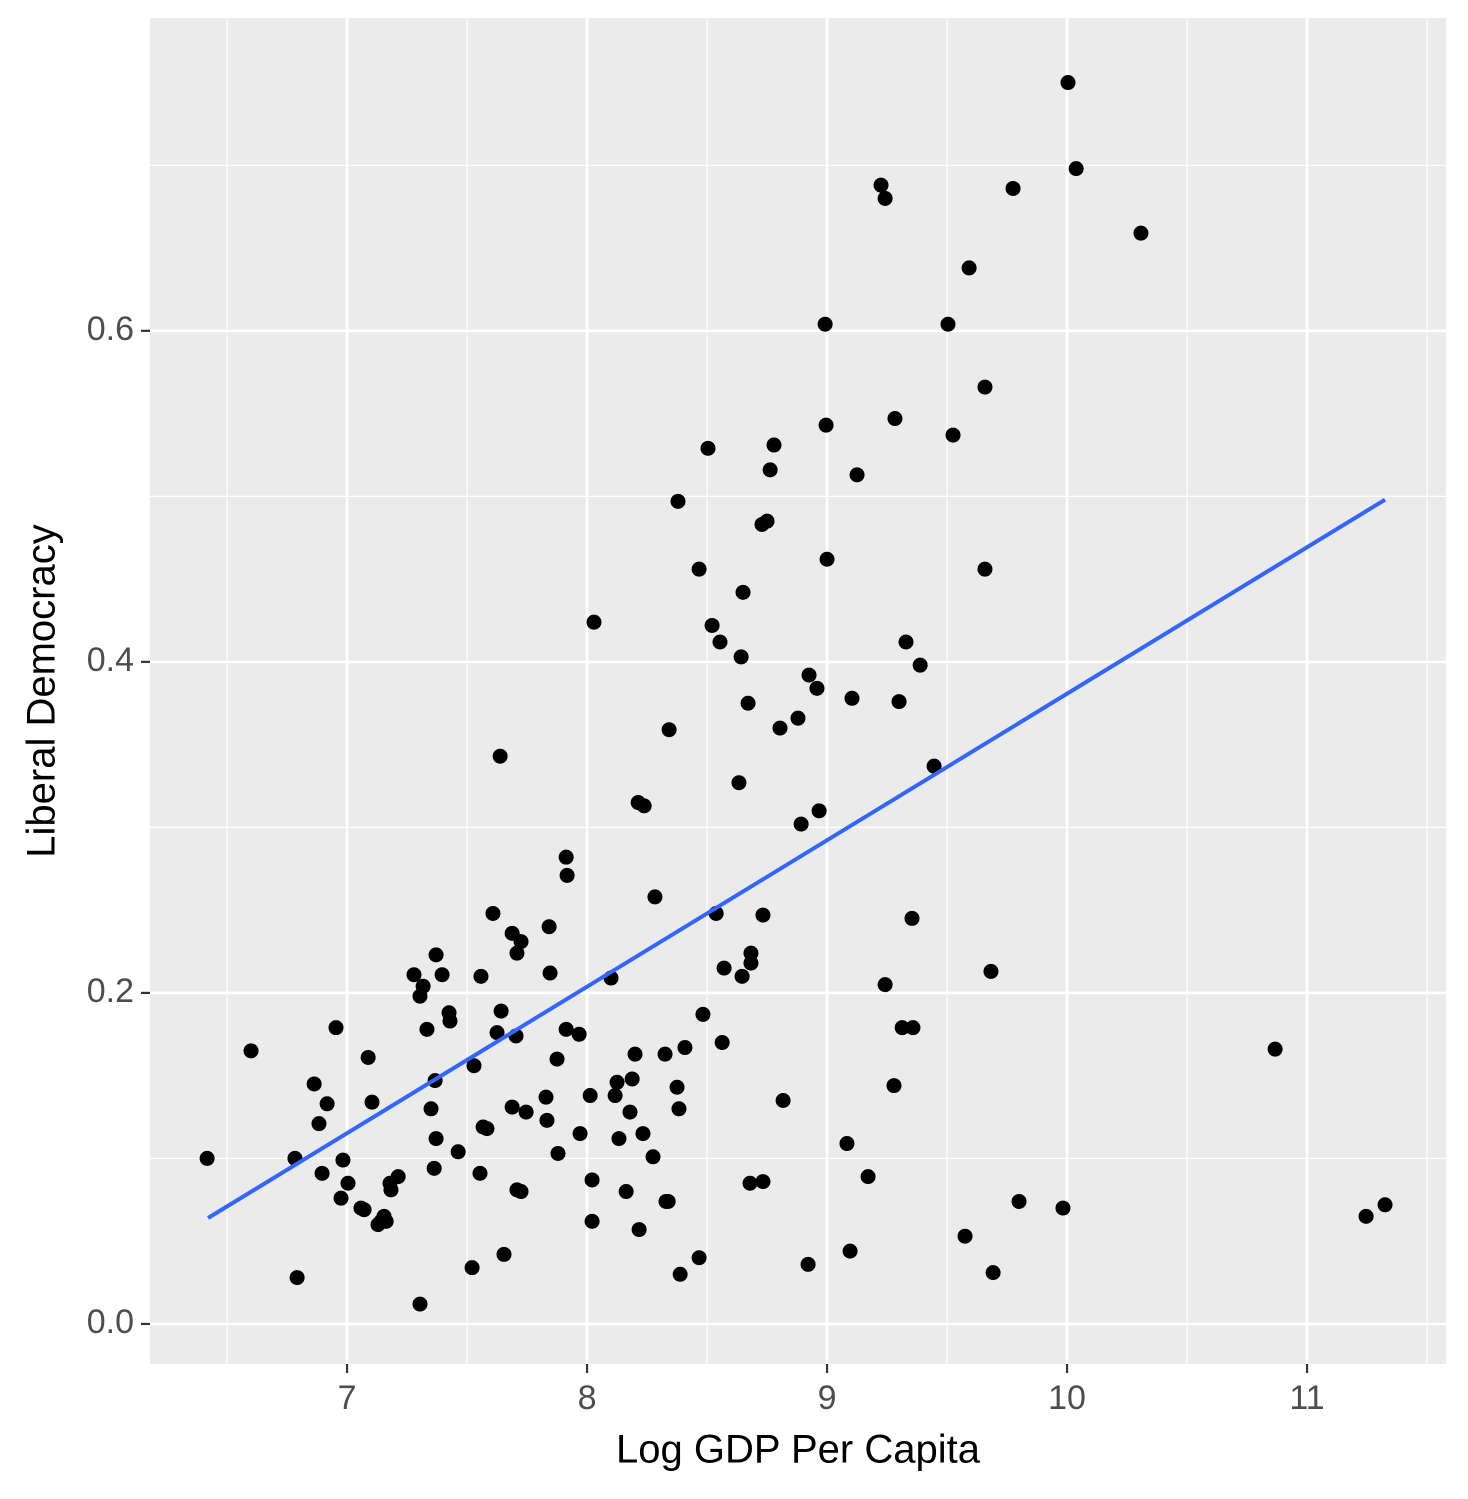  What do you see at coordinates (587, 1398) in the screenshot?
I see `x-tick-label: 8` at bounding box center [587, 1398].